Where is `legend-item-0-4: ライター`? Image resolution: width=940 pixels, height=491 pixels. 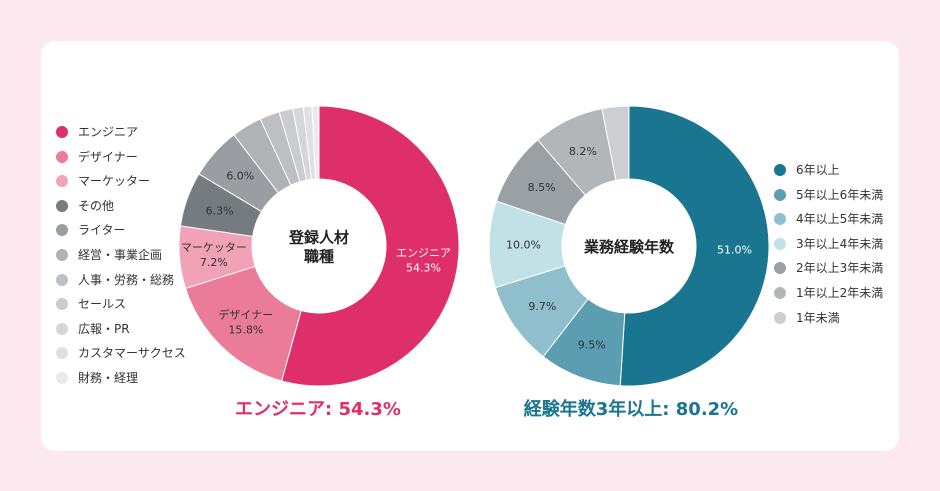
legend-item-0-4: ライター is located at coordinates (131, 230).